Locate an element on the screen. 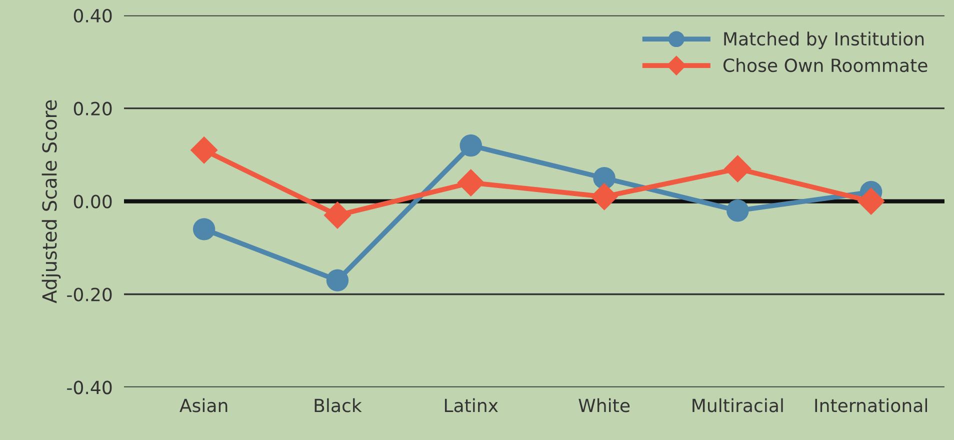 Image resolution: width=954 pixels, height=440 pixels. y-tick-label: 0.40 is located at coordinates (93, 15).